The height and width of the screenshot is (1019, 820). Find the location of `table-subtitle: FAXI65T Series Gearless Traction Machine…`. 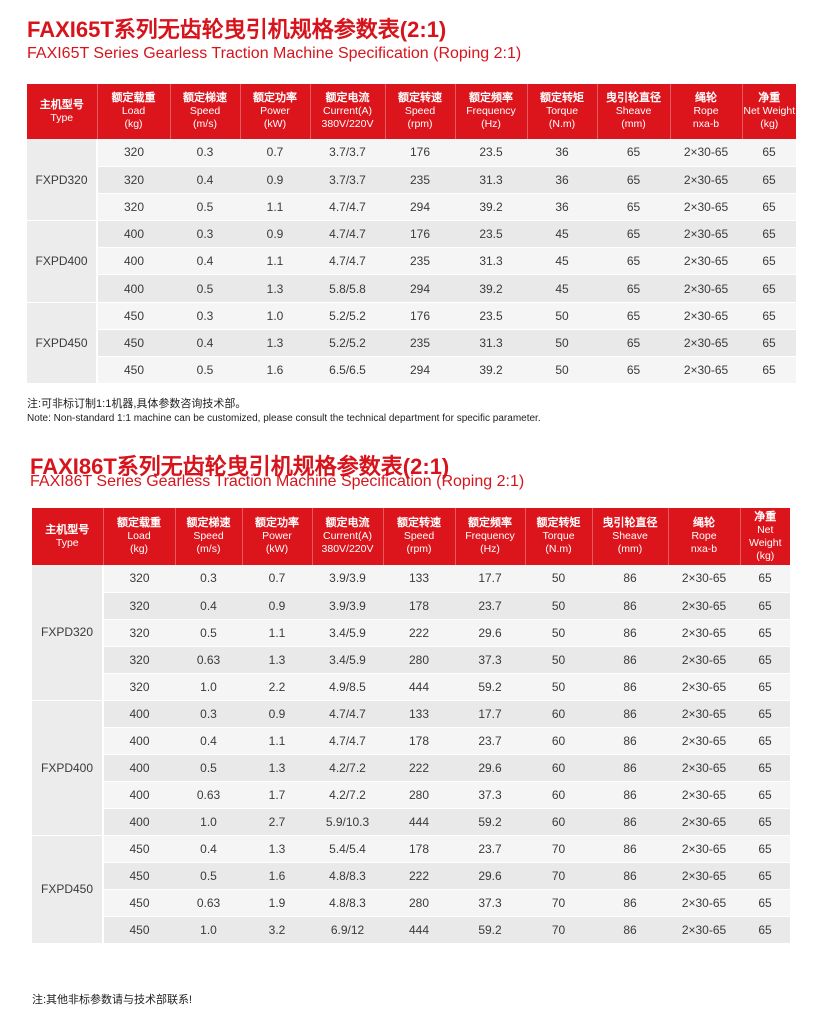

table-subtitle: FAXI65T Series Gearless Traction Machine… is located at coordinates (274, 53).